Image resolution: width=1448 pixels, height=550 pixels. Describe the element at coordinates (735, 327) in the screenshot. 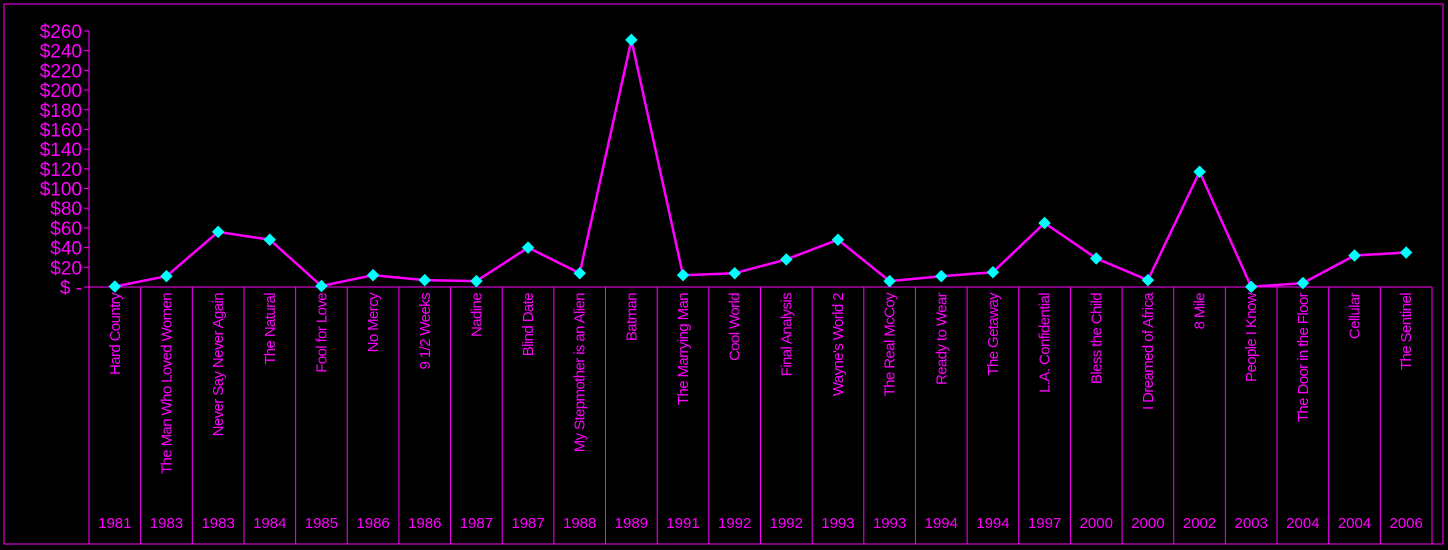

I see `x-tick-label-film: Cool World` at that location.